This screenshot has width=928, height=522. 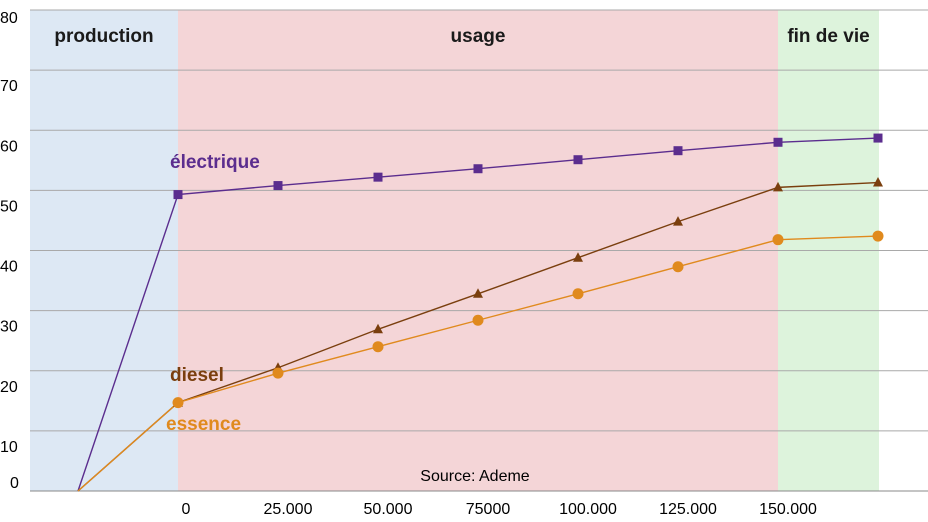 What do you see at coordinates (478, 169) in the screenshot?
I see `data-point-électrique-4` at bounding box center [478, 169].